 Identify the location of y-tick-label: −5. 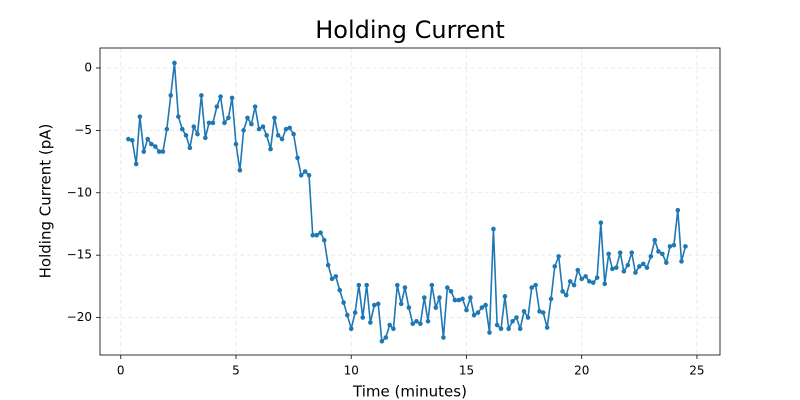
(83, 130).